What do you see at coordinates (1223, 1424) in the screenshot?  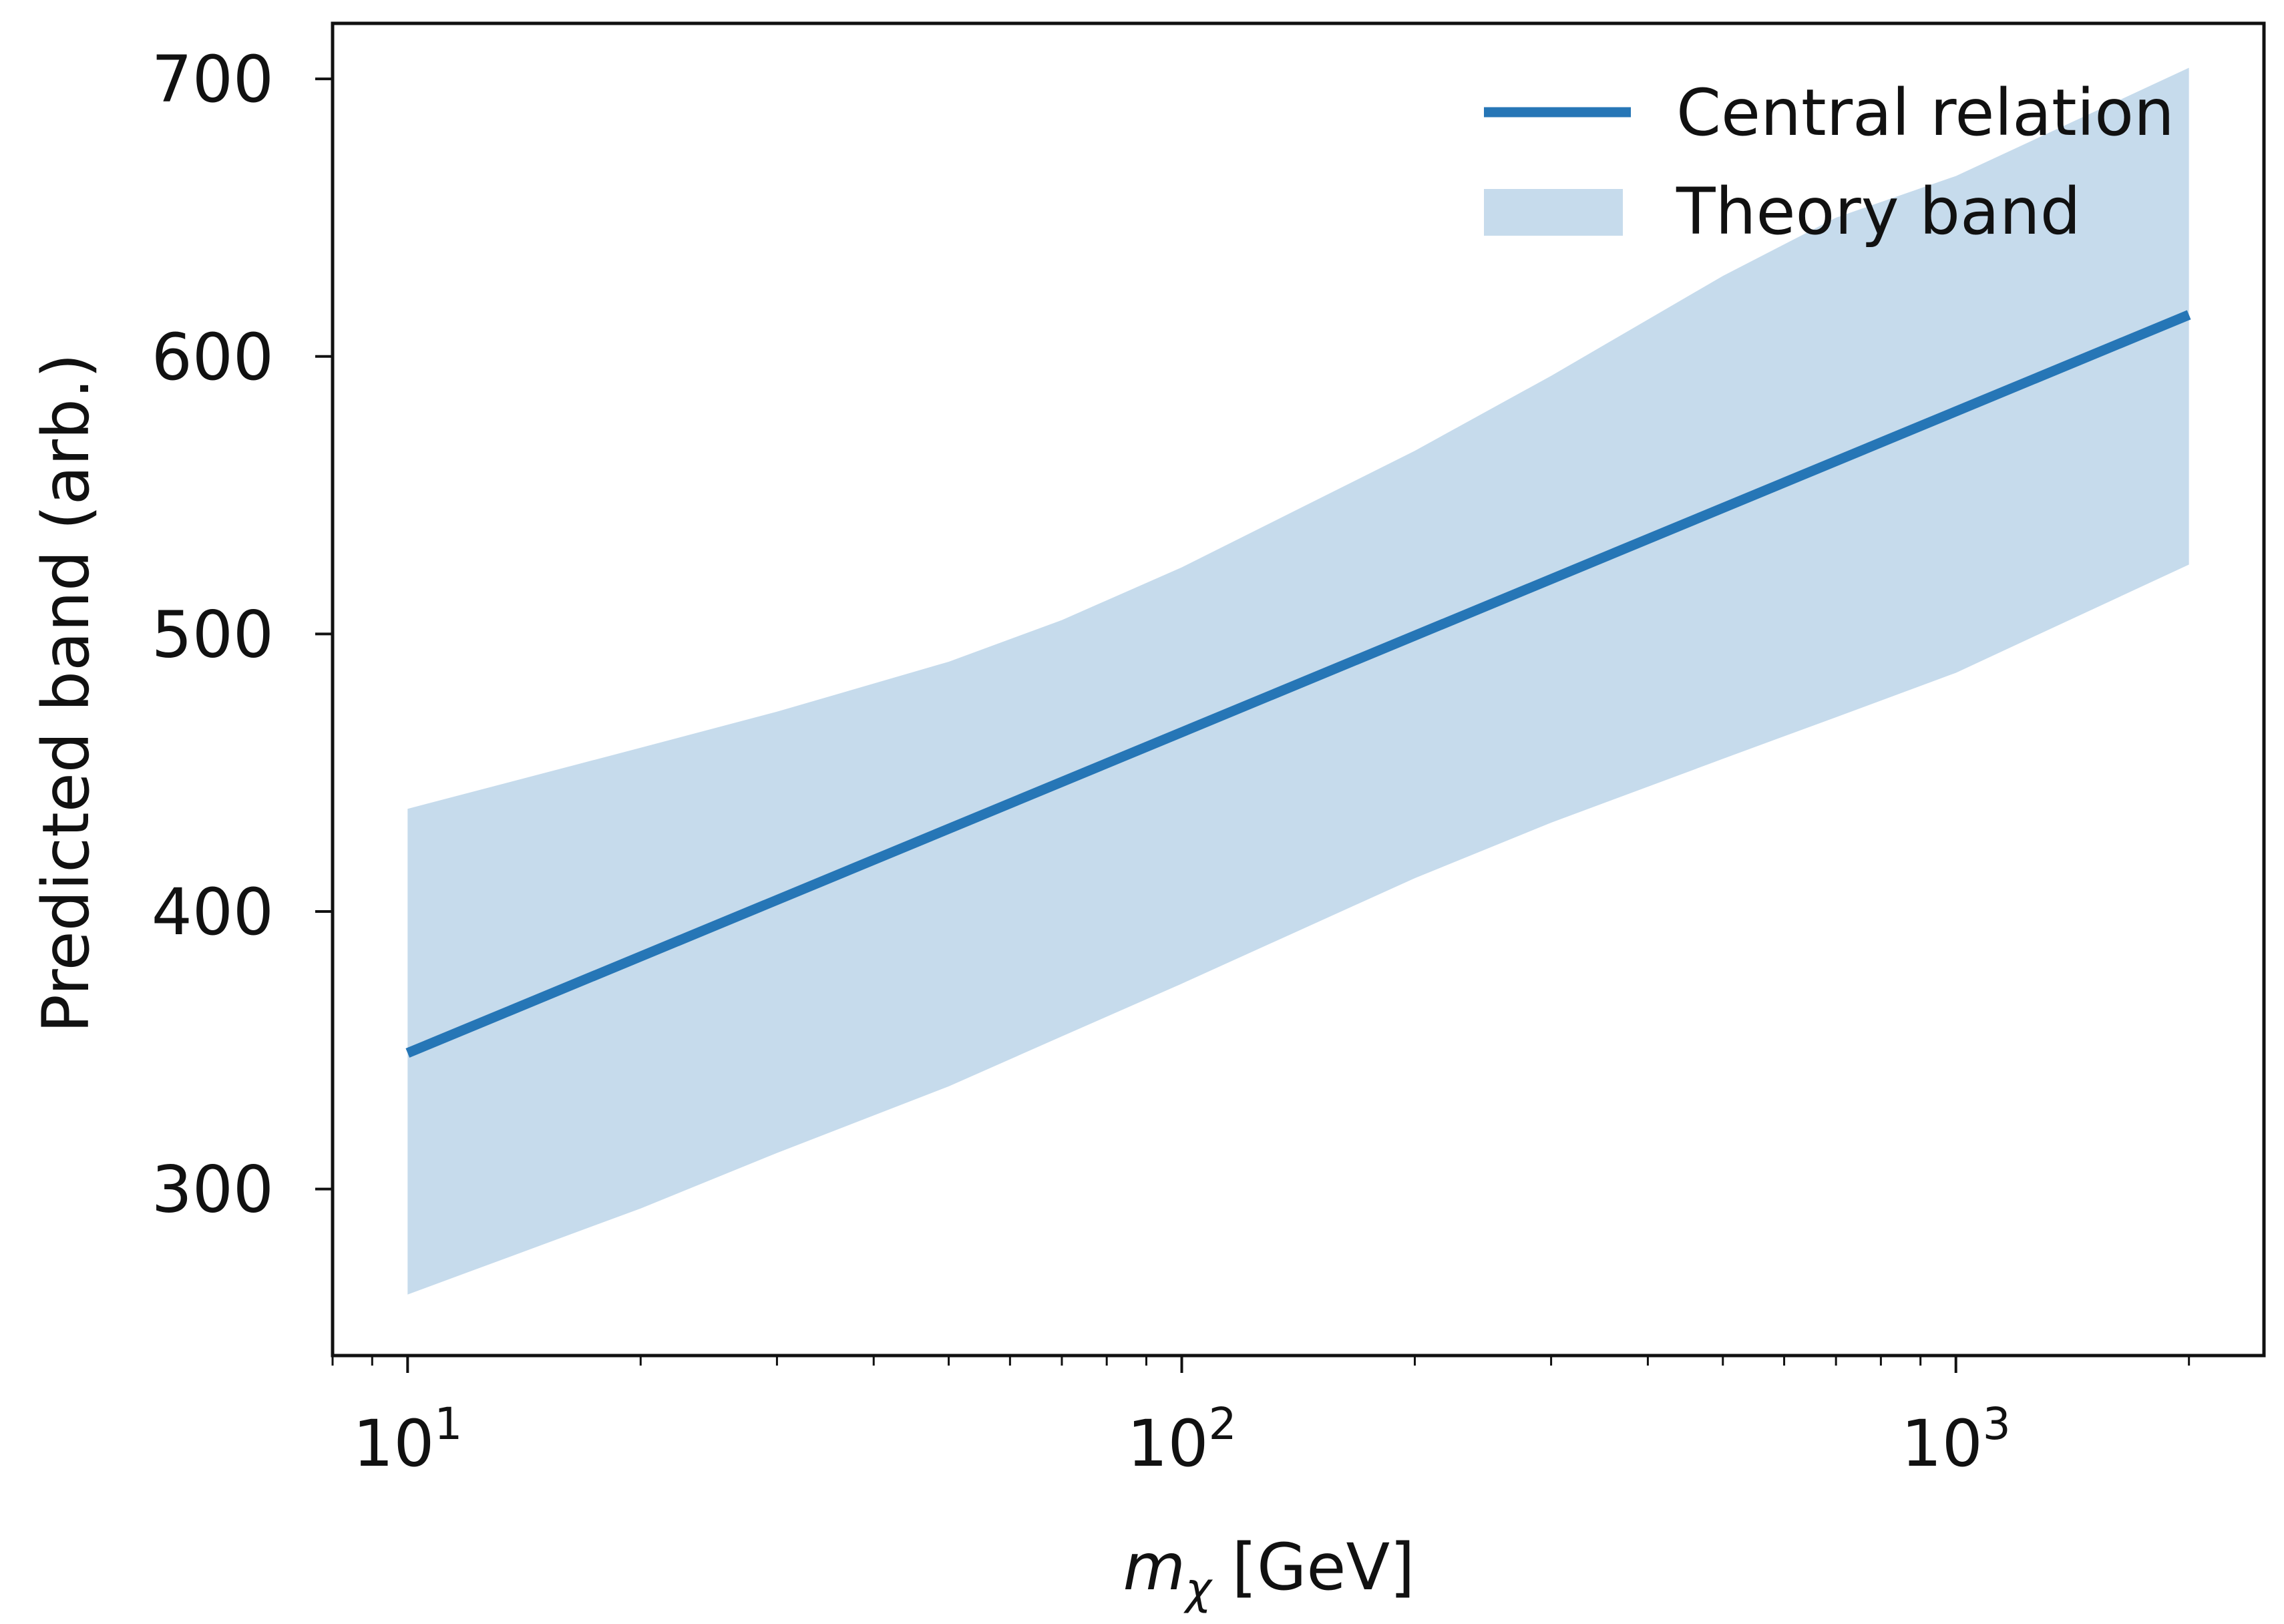 I see `x-tick-label-exponent: 2` at bounding box center [1223, 1424].